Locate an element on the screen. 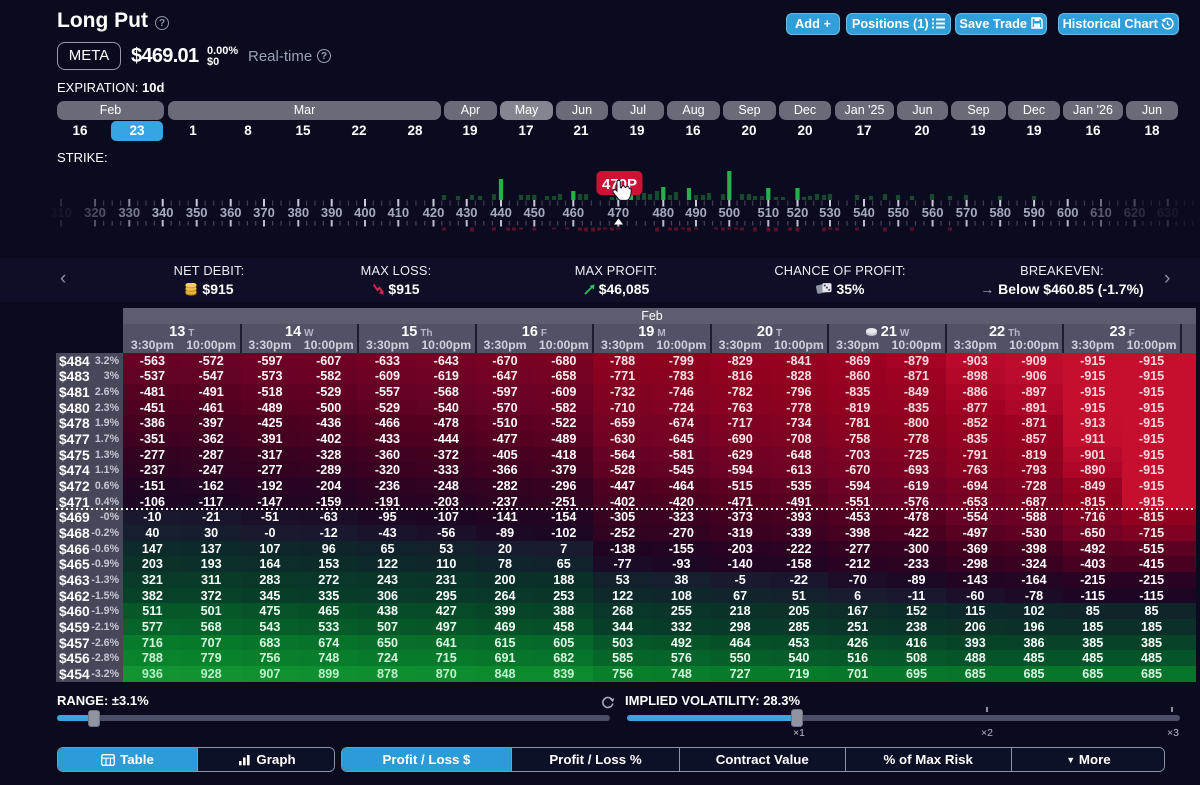  svg-text: 380 is located at coordinates (298, 212).